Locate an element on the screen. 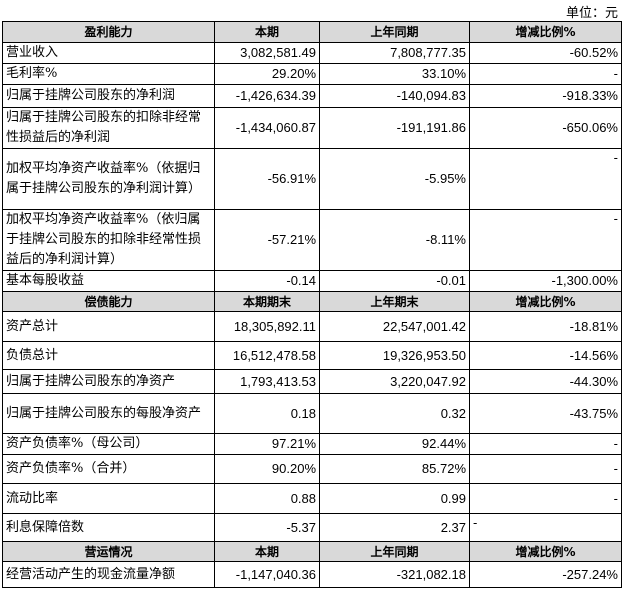 The image size is (624, 595). row-label: 资产负债率%（母公司） is located at coordinates (108, 444).